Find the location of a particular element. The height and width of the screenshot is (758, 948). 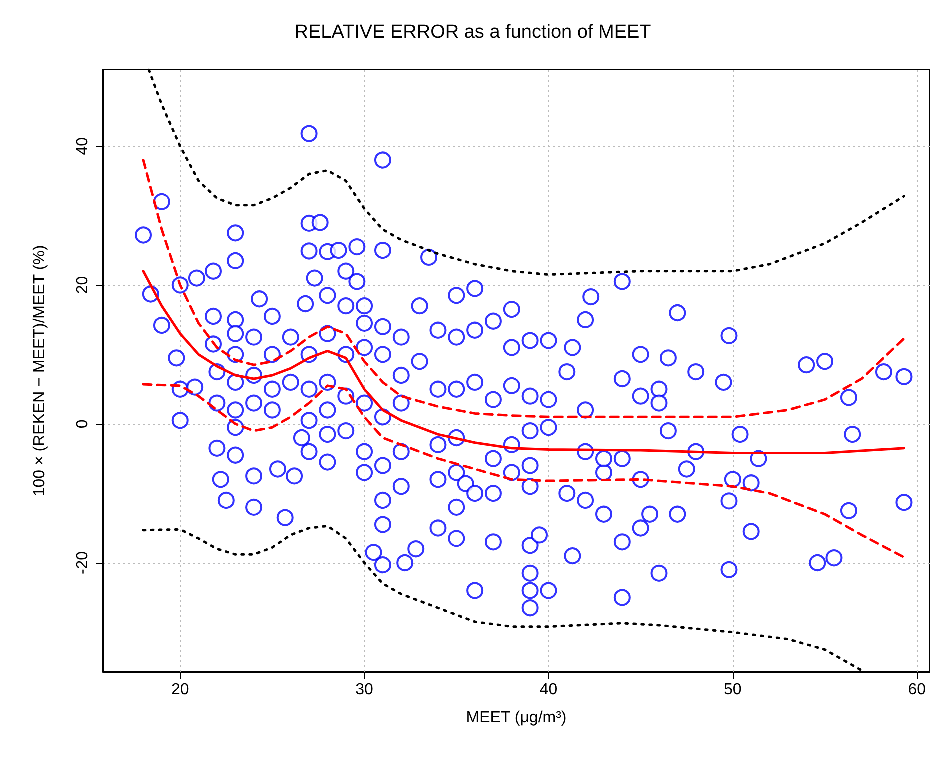

y-axis-title: 100 × (REKEN − MEET)/MEET (%) is located at coordinates (40, 371).